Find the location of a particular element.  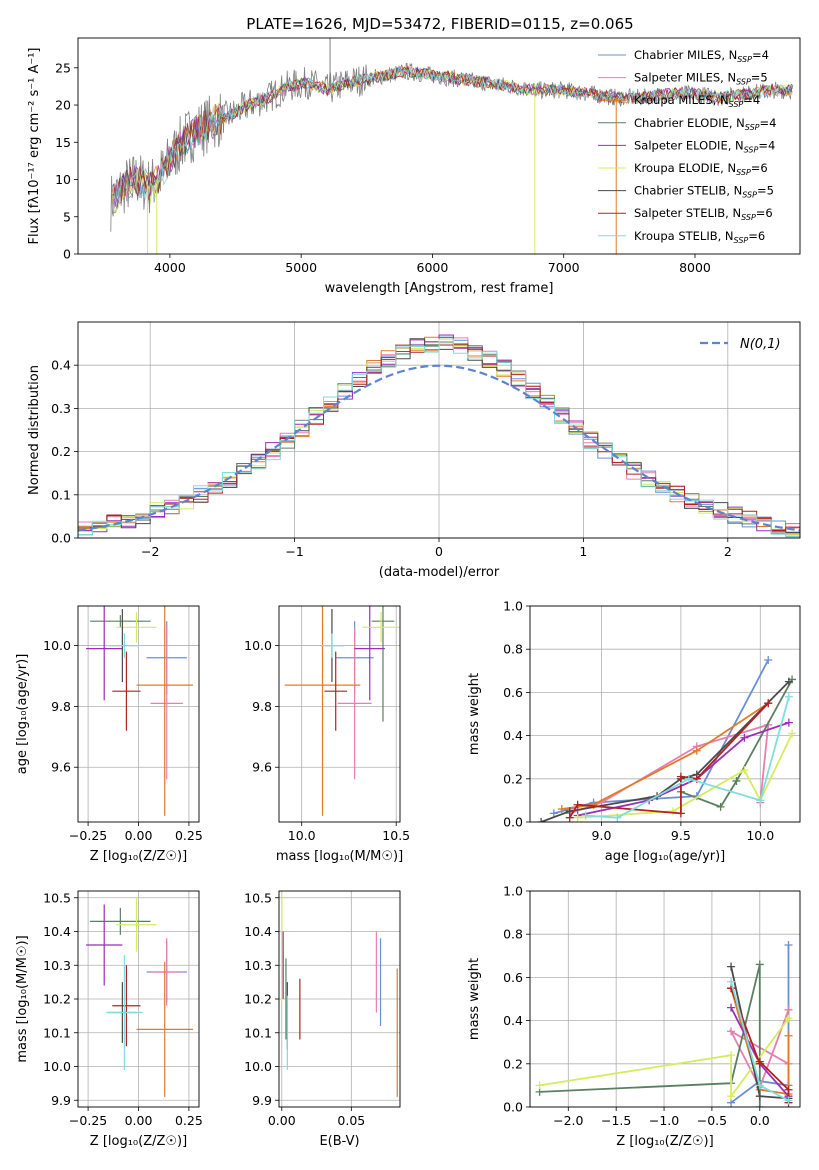

x-tick-label: 0 is located at coordinates (439, 551).